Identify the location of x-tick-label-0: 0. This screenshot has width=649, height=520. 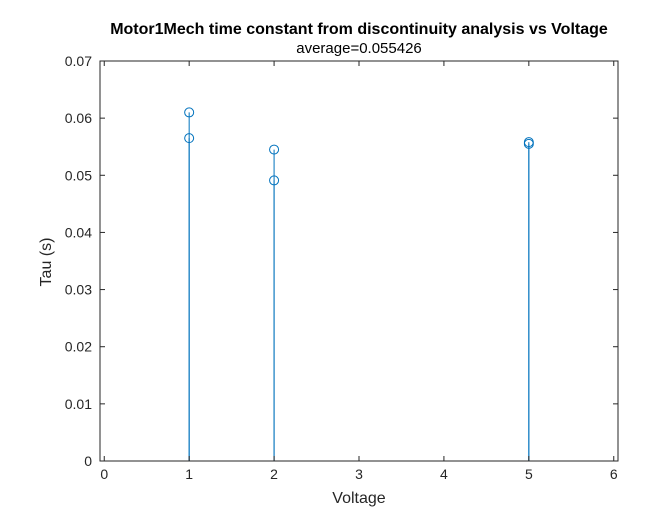
(104, 474).